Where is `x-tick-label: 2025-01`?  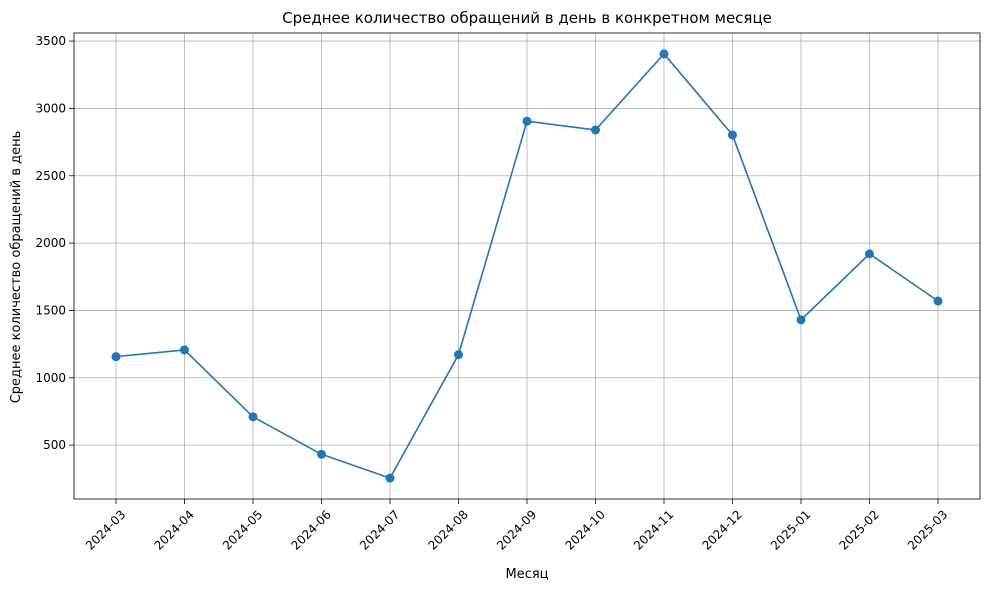 x-tick-label: 2025-01 is located at coordinates (790, 529).